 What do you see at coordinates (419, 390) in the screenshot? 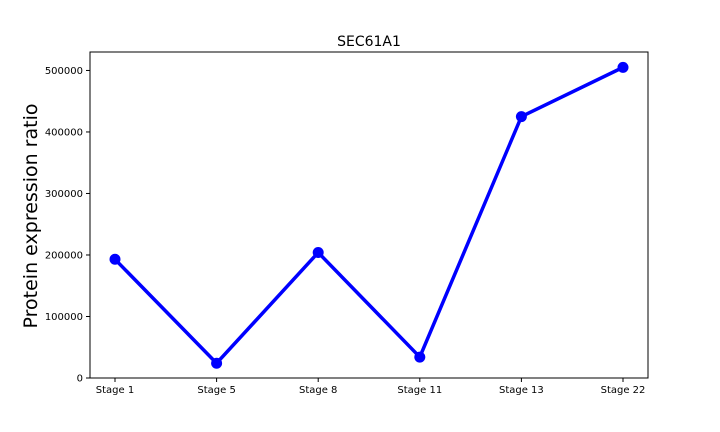
I see `x-tick-label: Stage 11` at bounding box center [419, 390].